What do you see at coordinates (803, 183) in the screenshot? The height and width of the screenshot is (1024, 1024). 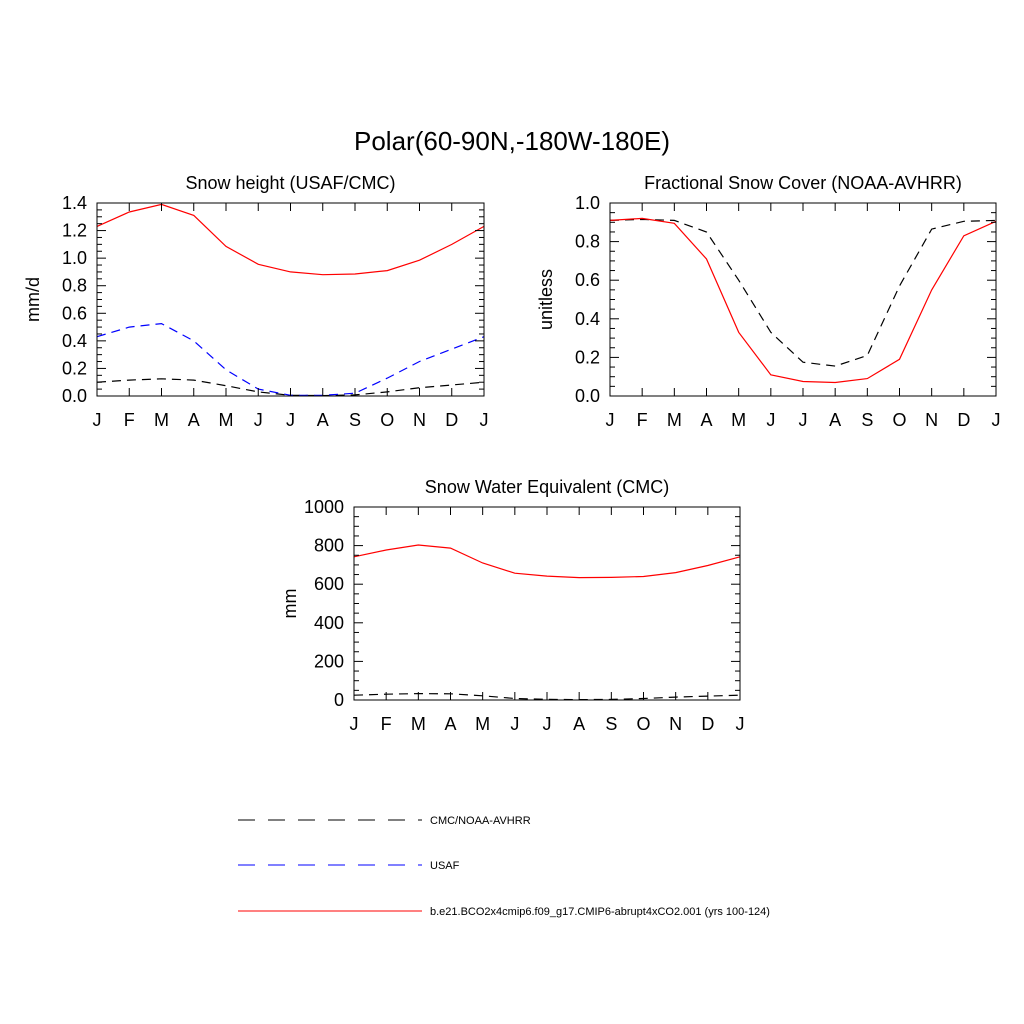 I see `chart-title: Fractional Snow Cover (NOAA-AVHRR)` at bounding box center [803, 183].